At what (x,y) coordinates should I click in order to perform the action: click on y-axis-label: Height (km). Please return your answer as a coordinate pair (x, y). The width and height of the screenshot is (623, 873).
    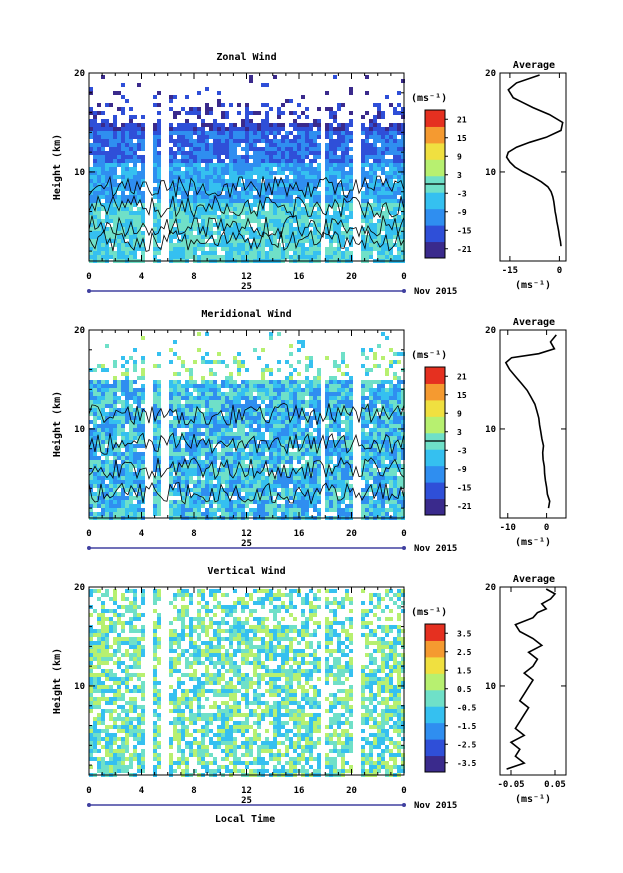
    Looking at the image, I should click on (57, 167).